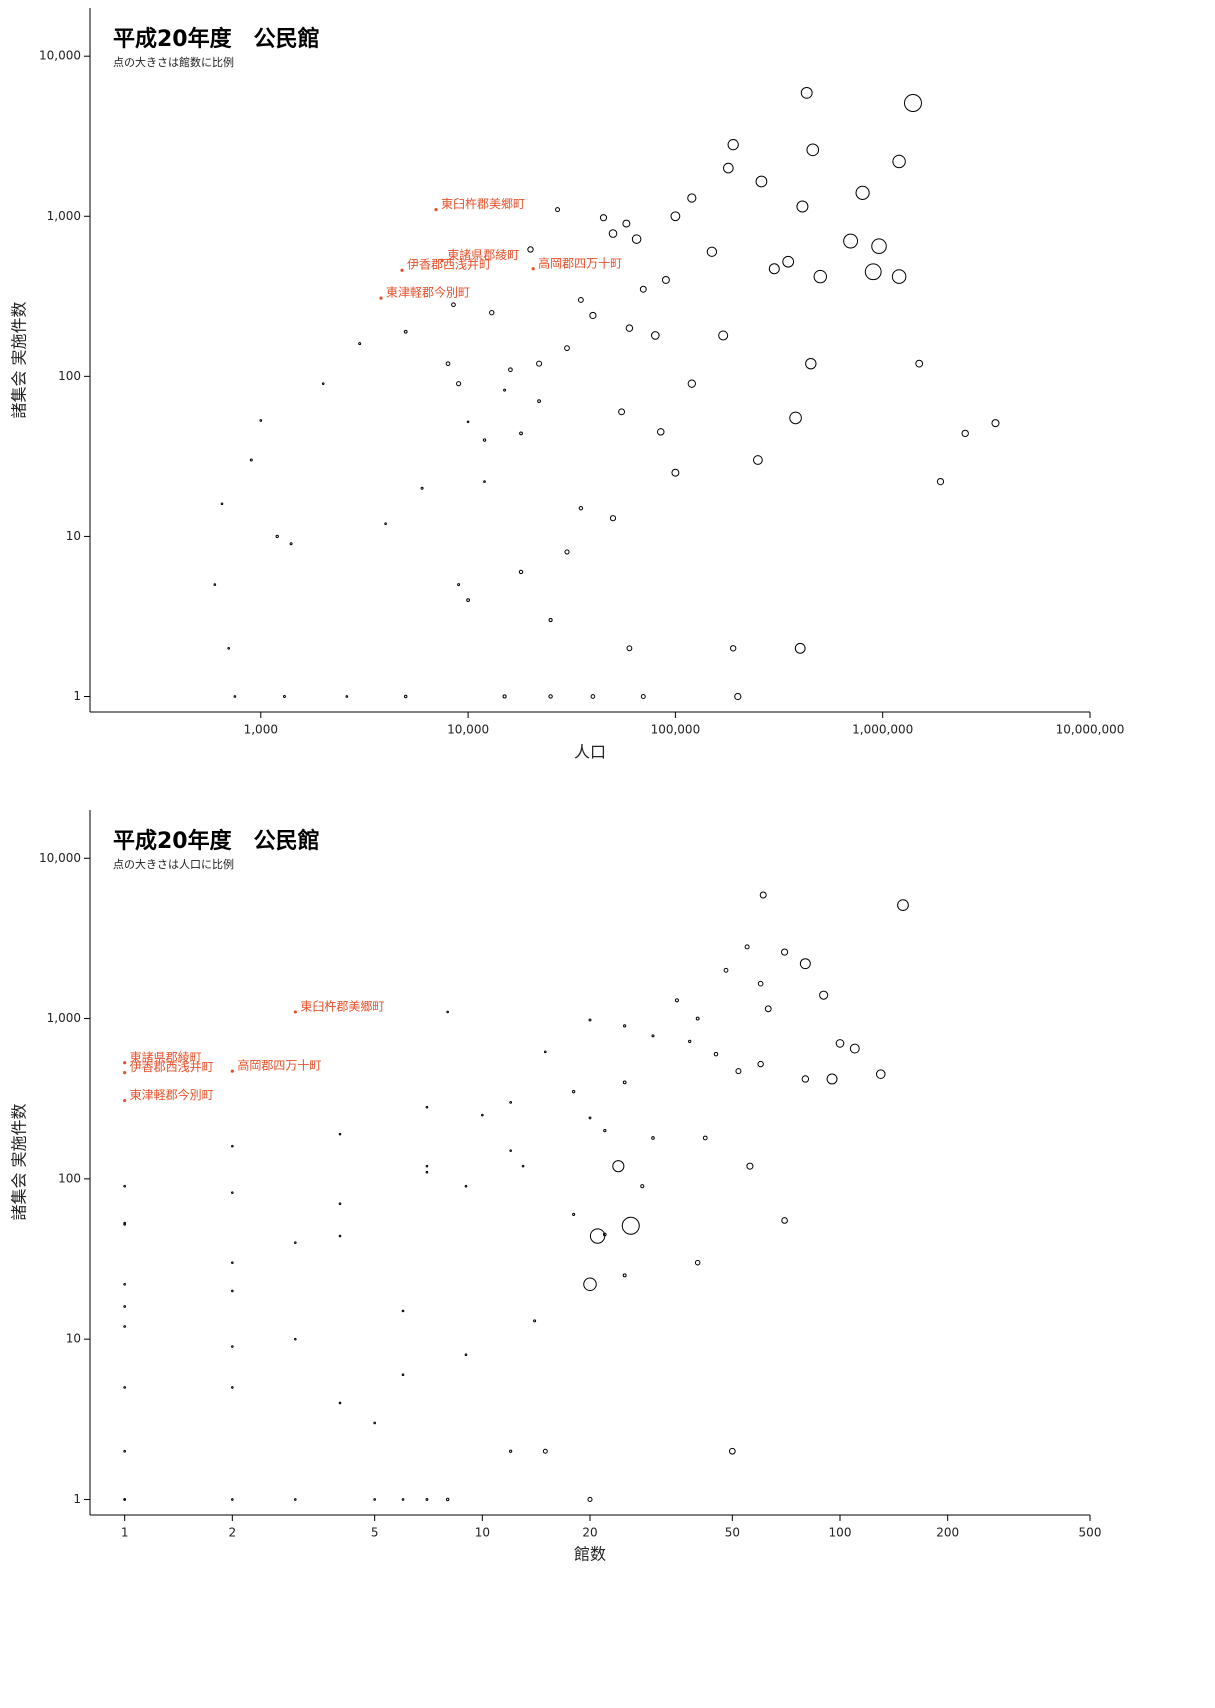 This screenshot has width=1215, height=1708. Describe the element at coordinates (73, 536) in the screenshot. I see `y-tick-label: 10` at that location.